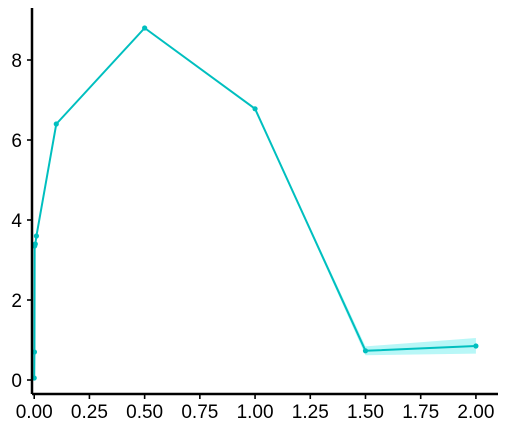 The height and width of the screenshot is (434, 507). Describe the element at coordinates (420, 412) in the screenshot. I see `x-tick-label: 1.75` at that location.